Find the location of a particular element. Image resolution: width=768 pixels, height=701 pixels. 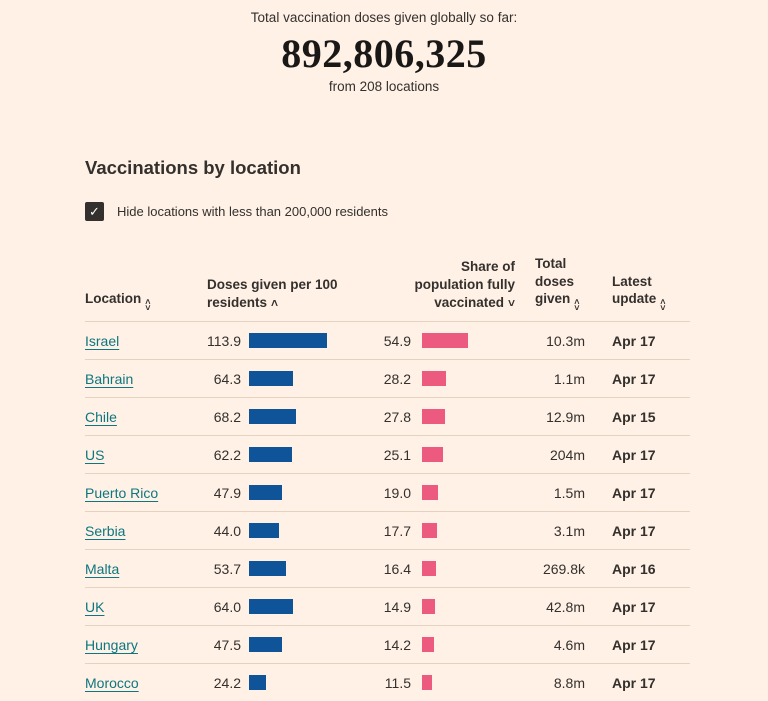

location-link: Israel is located at coordinates (102, 340).